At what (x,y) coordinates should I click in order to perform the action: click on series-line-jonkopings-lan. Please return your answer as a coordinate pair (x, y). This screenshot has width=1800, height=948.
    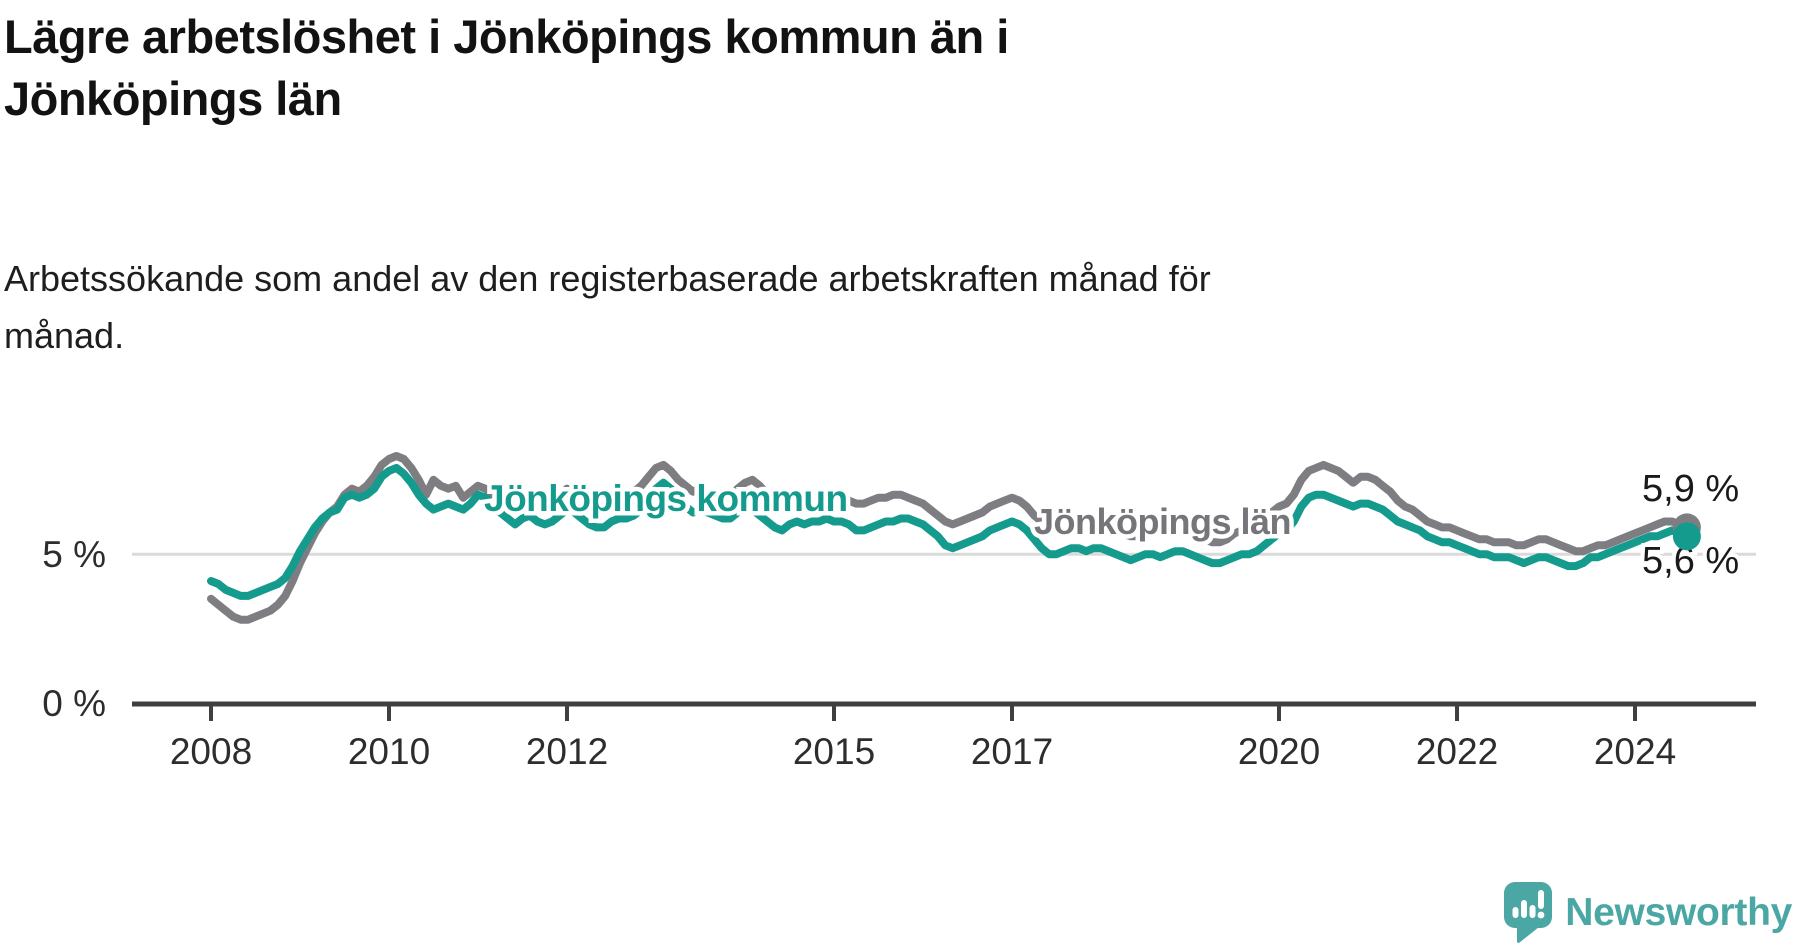
    Looking at the image, I should click on (949, 538).